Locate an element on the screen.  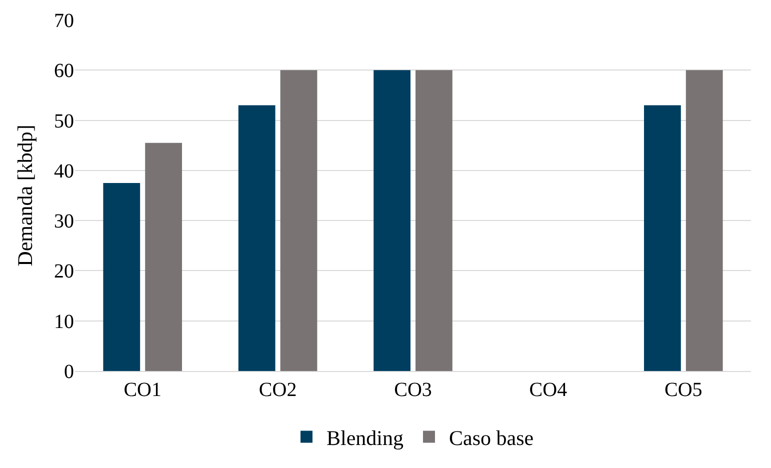
x-tick-label: CO4 is located at coordinates (548, 390).